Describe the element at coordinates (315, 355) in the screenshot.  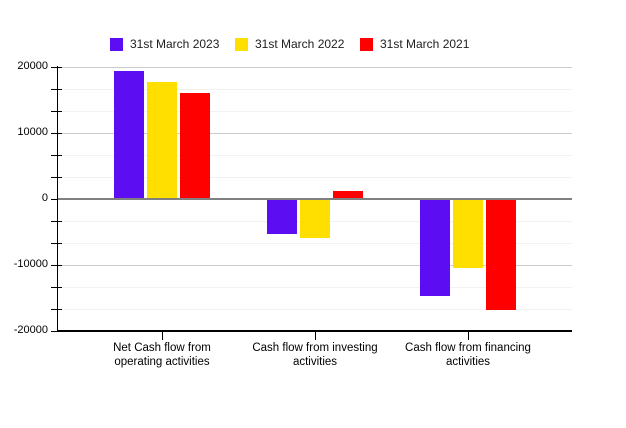
I see `category-label-investing: Cash flow from investing activities` at that location.